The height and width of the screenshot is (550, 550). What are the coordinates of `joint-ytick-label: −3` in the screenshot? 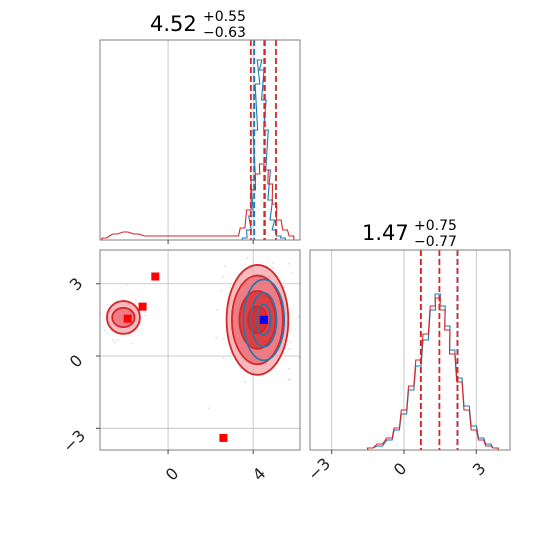 It's located at (74, 441).